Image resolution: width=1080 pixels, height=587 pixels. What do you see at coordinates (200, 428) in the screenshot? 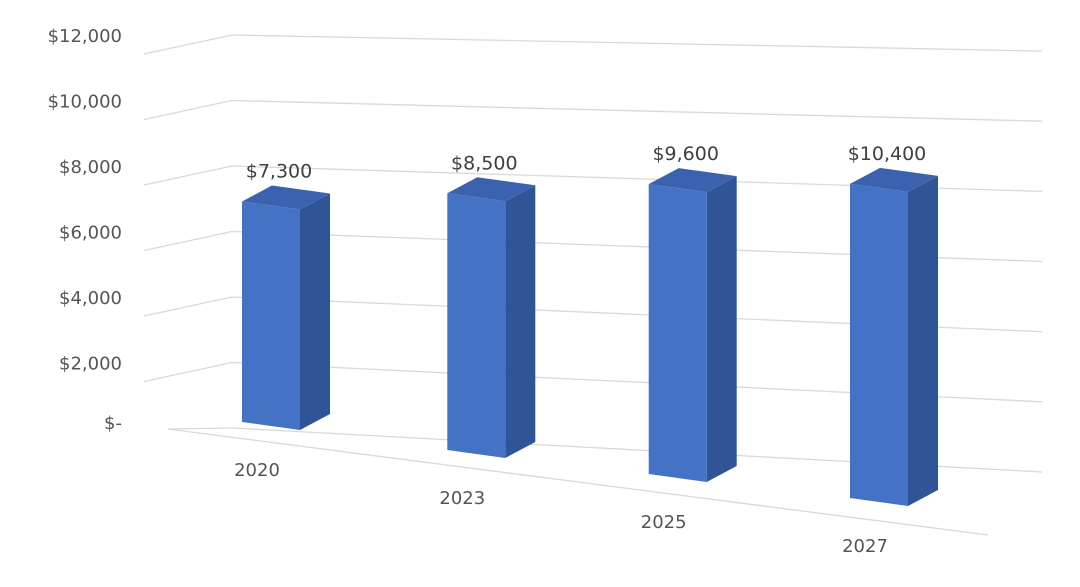
I see `floor-side-edge` at bounding box center [200, 428].